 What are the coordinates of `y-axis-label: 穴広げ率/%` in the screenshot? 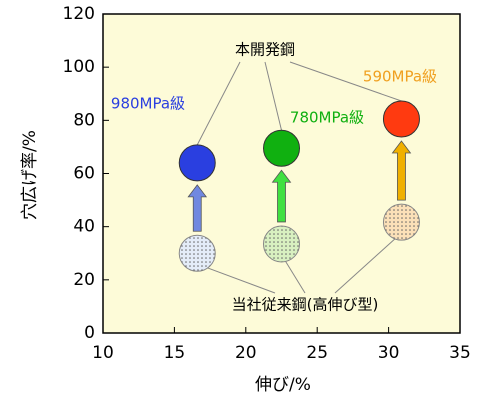 It's located at (30, 175).